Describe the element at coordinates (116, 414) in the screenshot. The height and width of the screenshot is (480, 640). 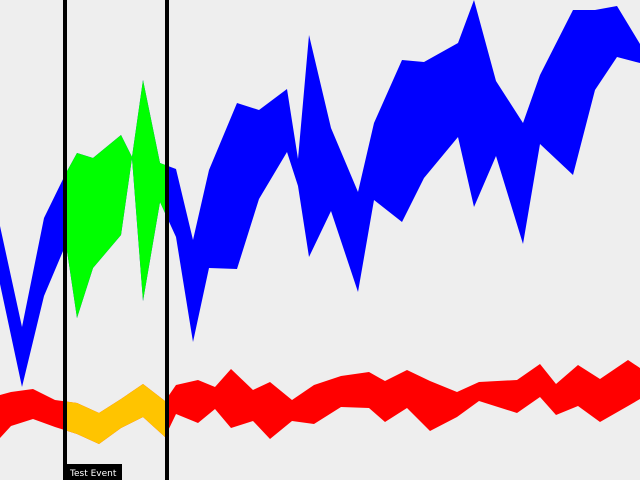
I see `series-band-2-event-highlight` at that location.